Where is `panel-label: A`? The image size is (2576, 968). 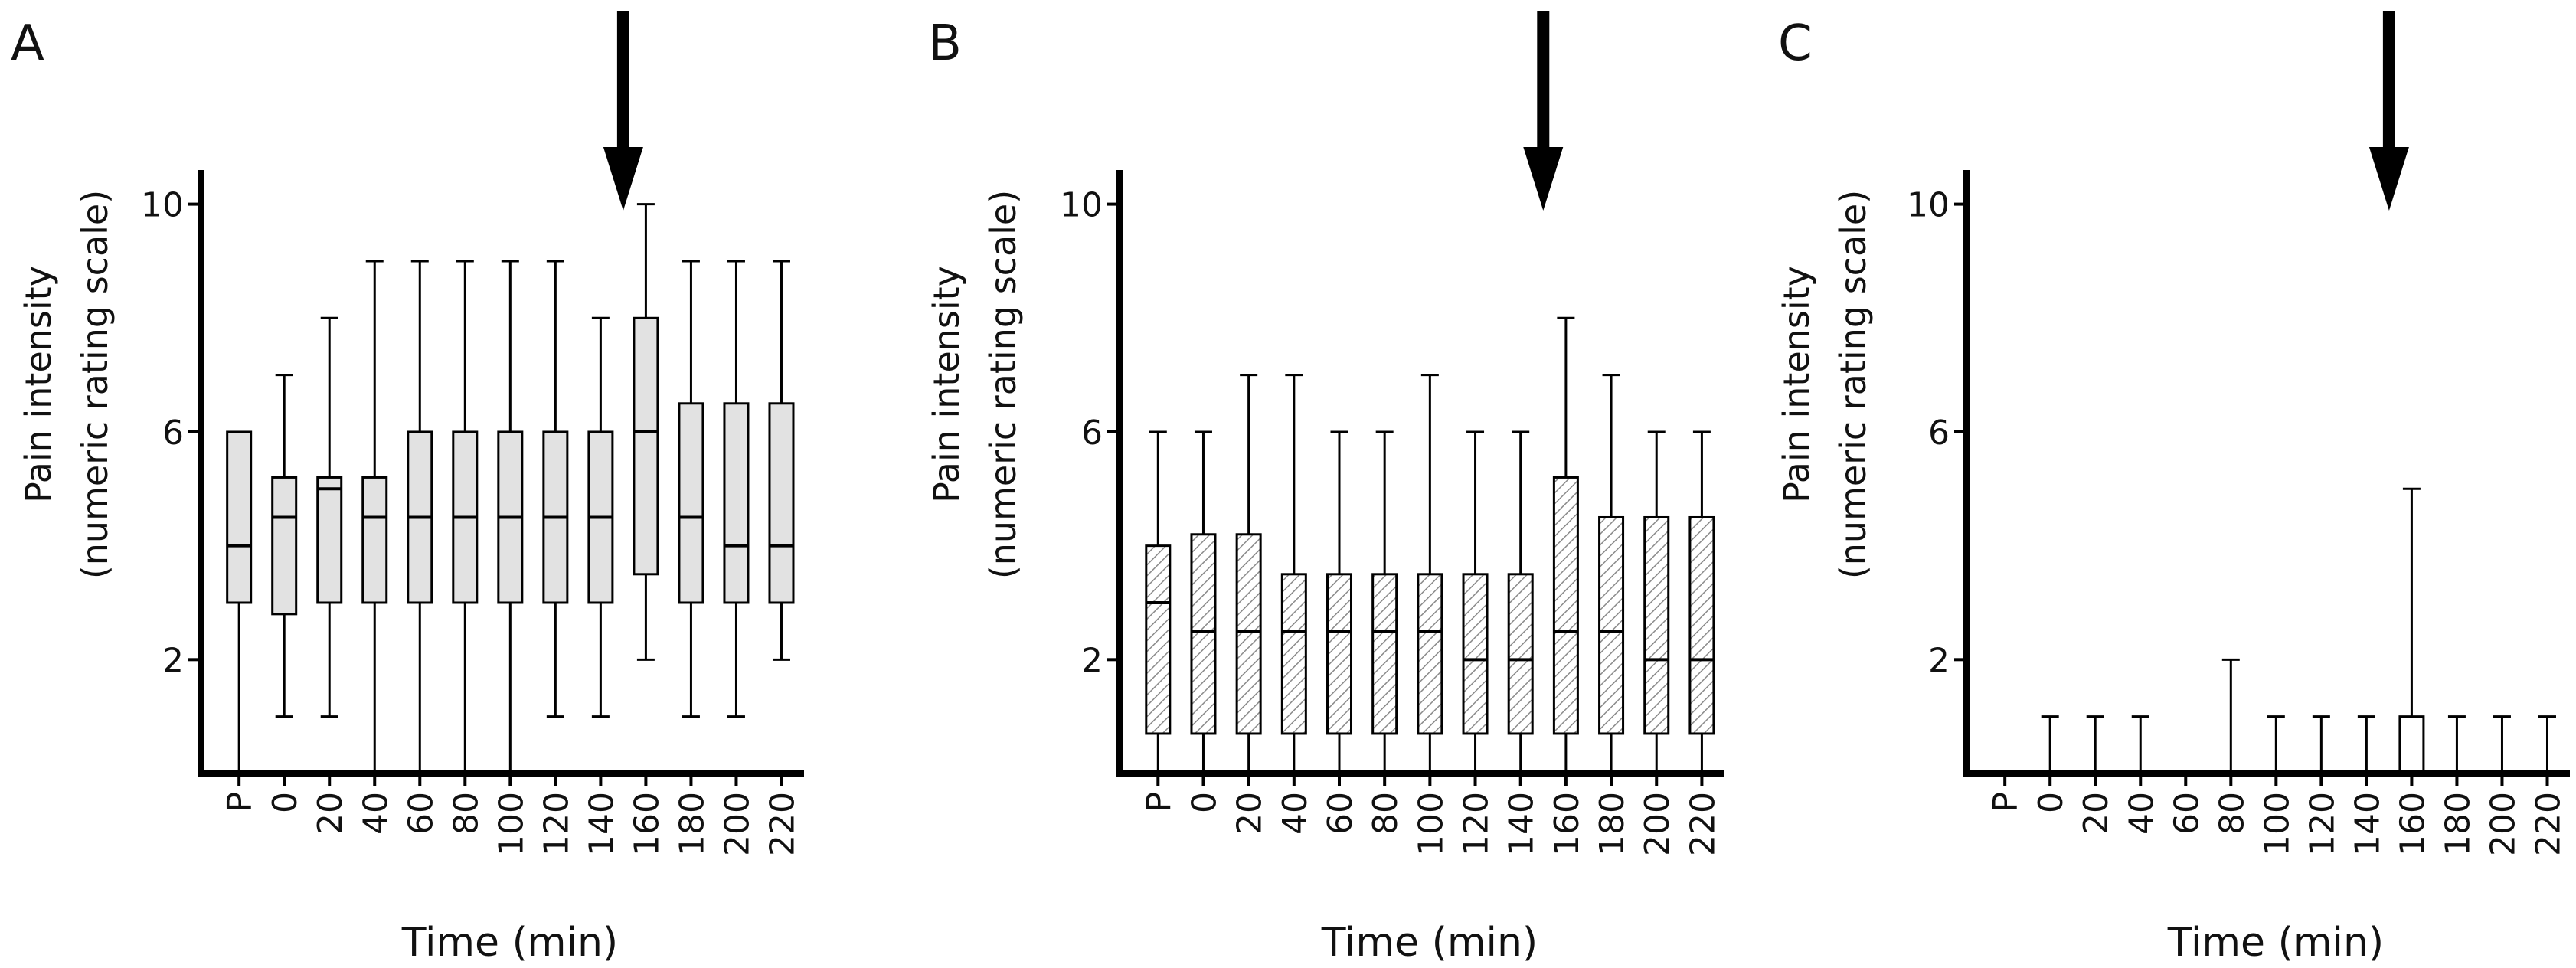
panel-label: A is located at coordinates (27, 43).